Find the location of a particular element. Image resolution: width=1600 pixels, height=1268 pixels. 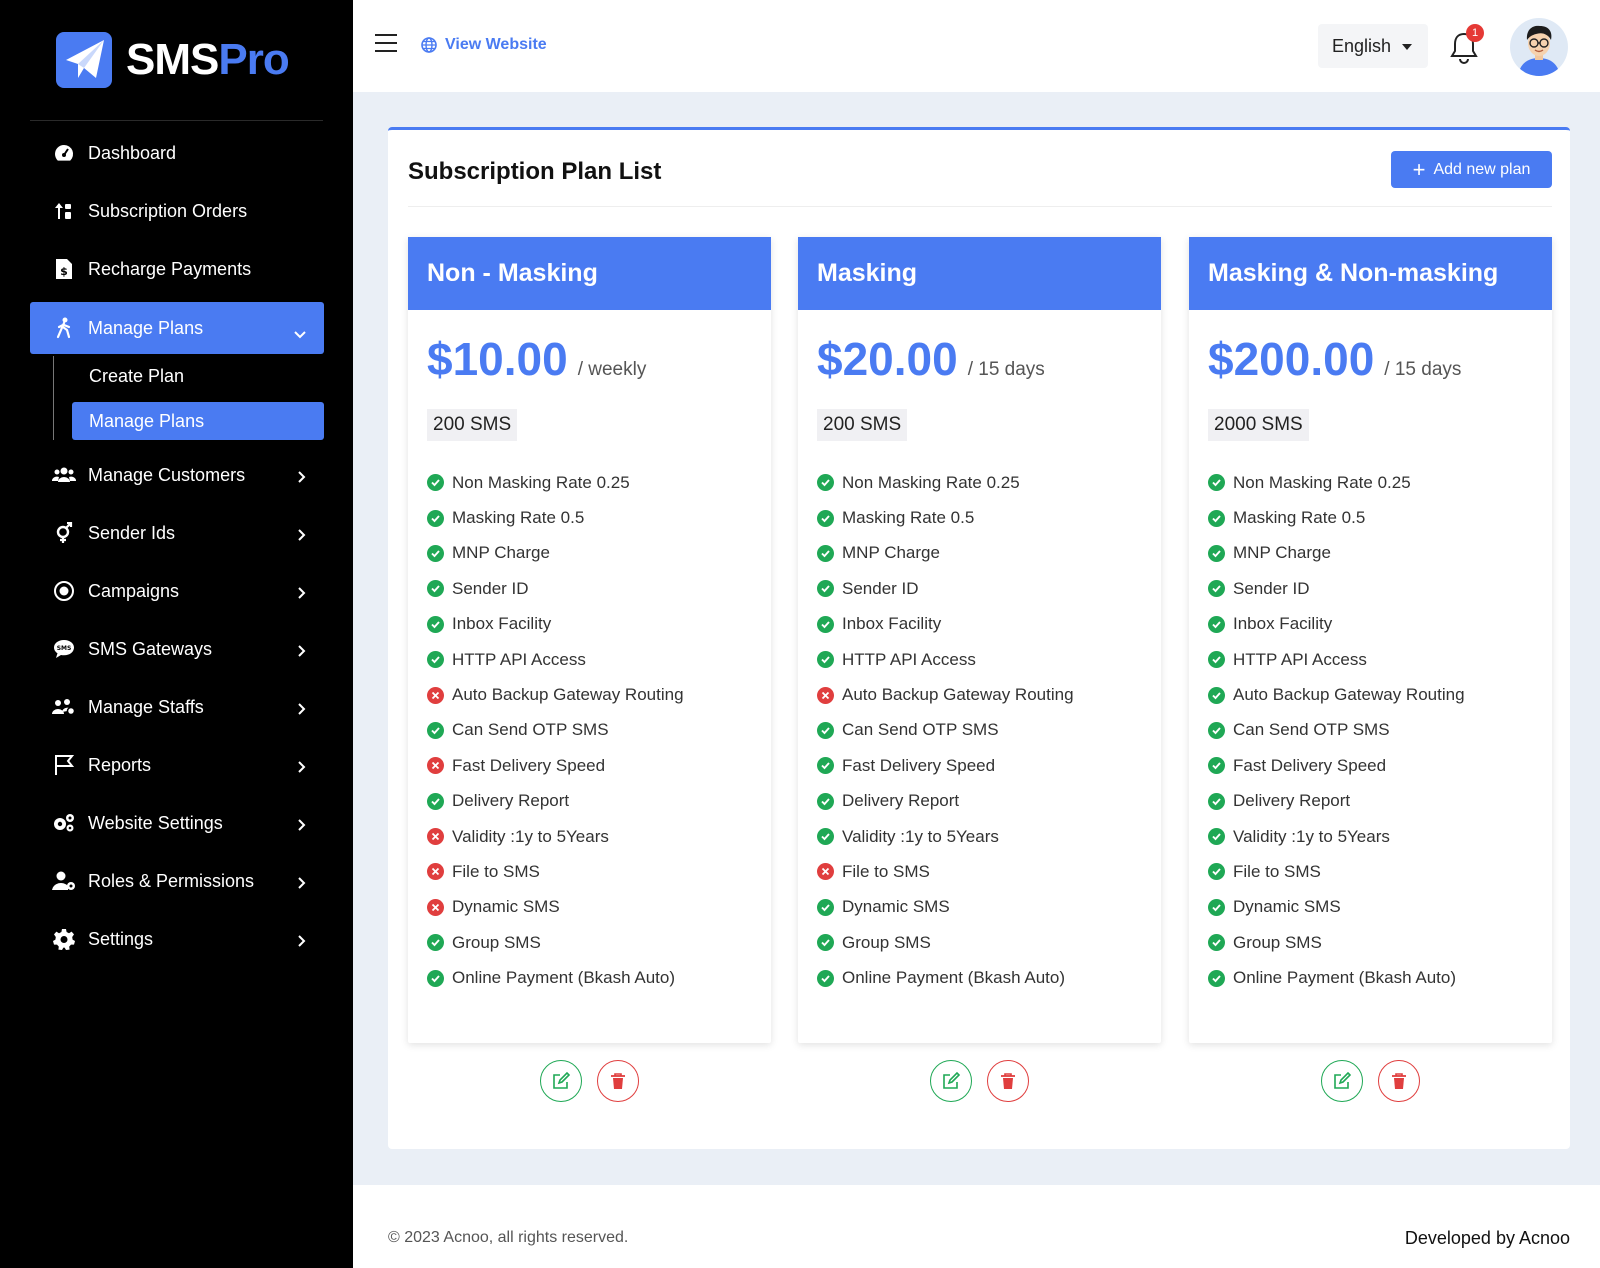

plan-price-row: $20.00 / 15 days is located at coordinates (931, 359).